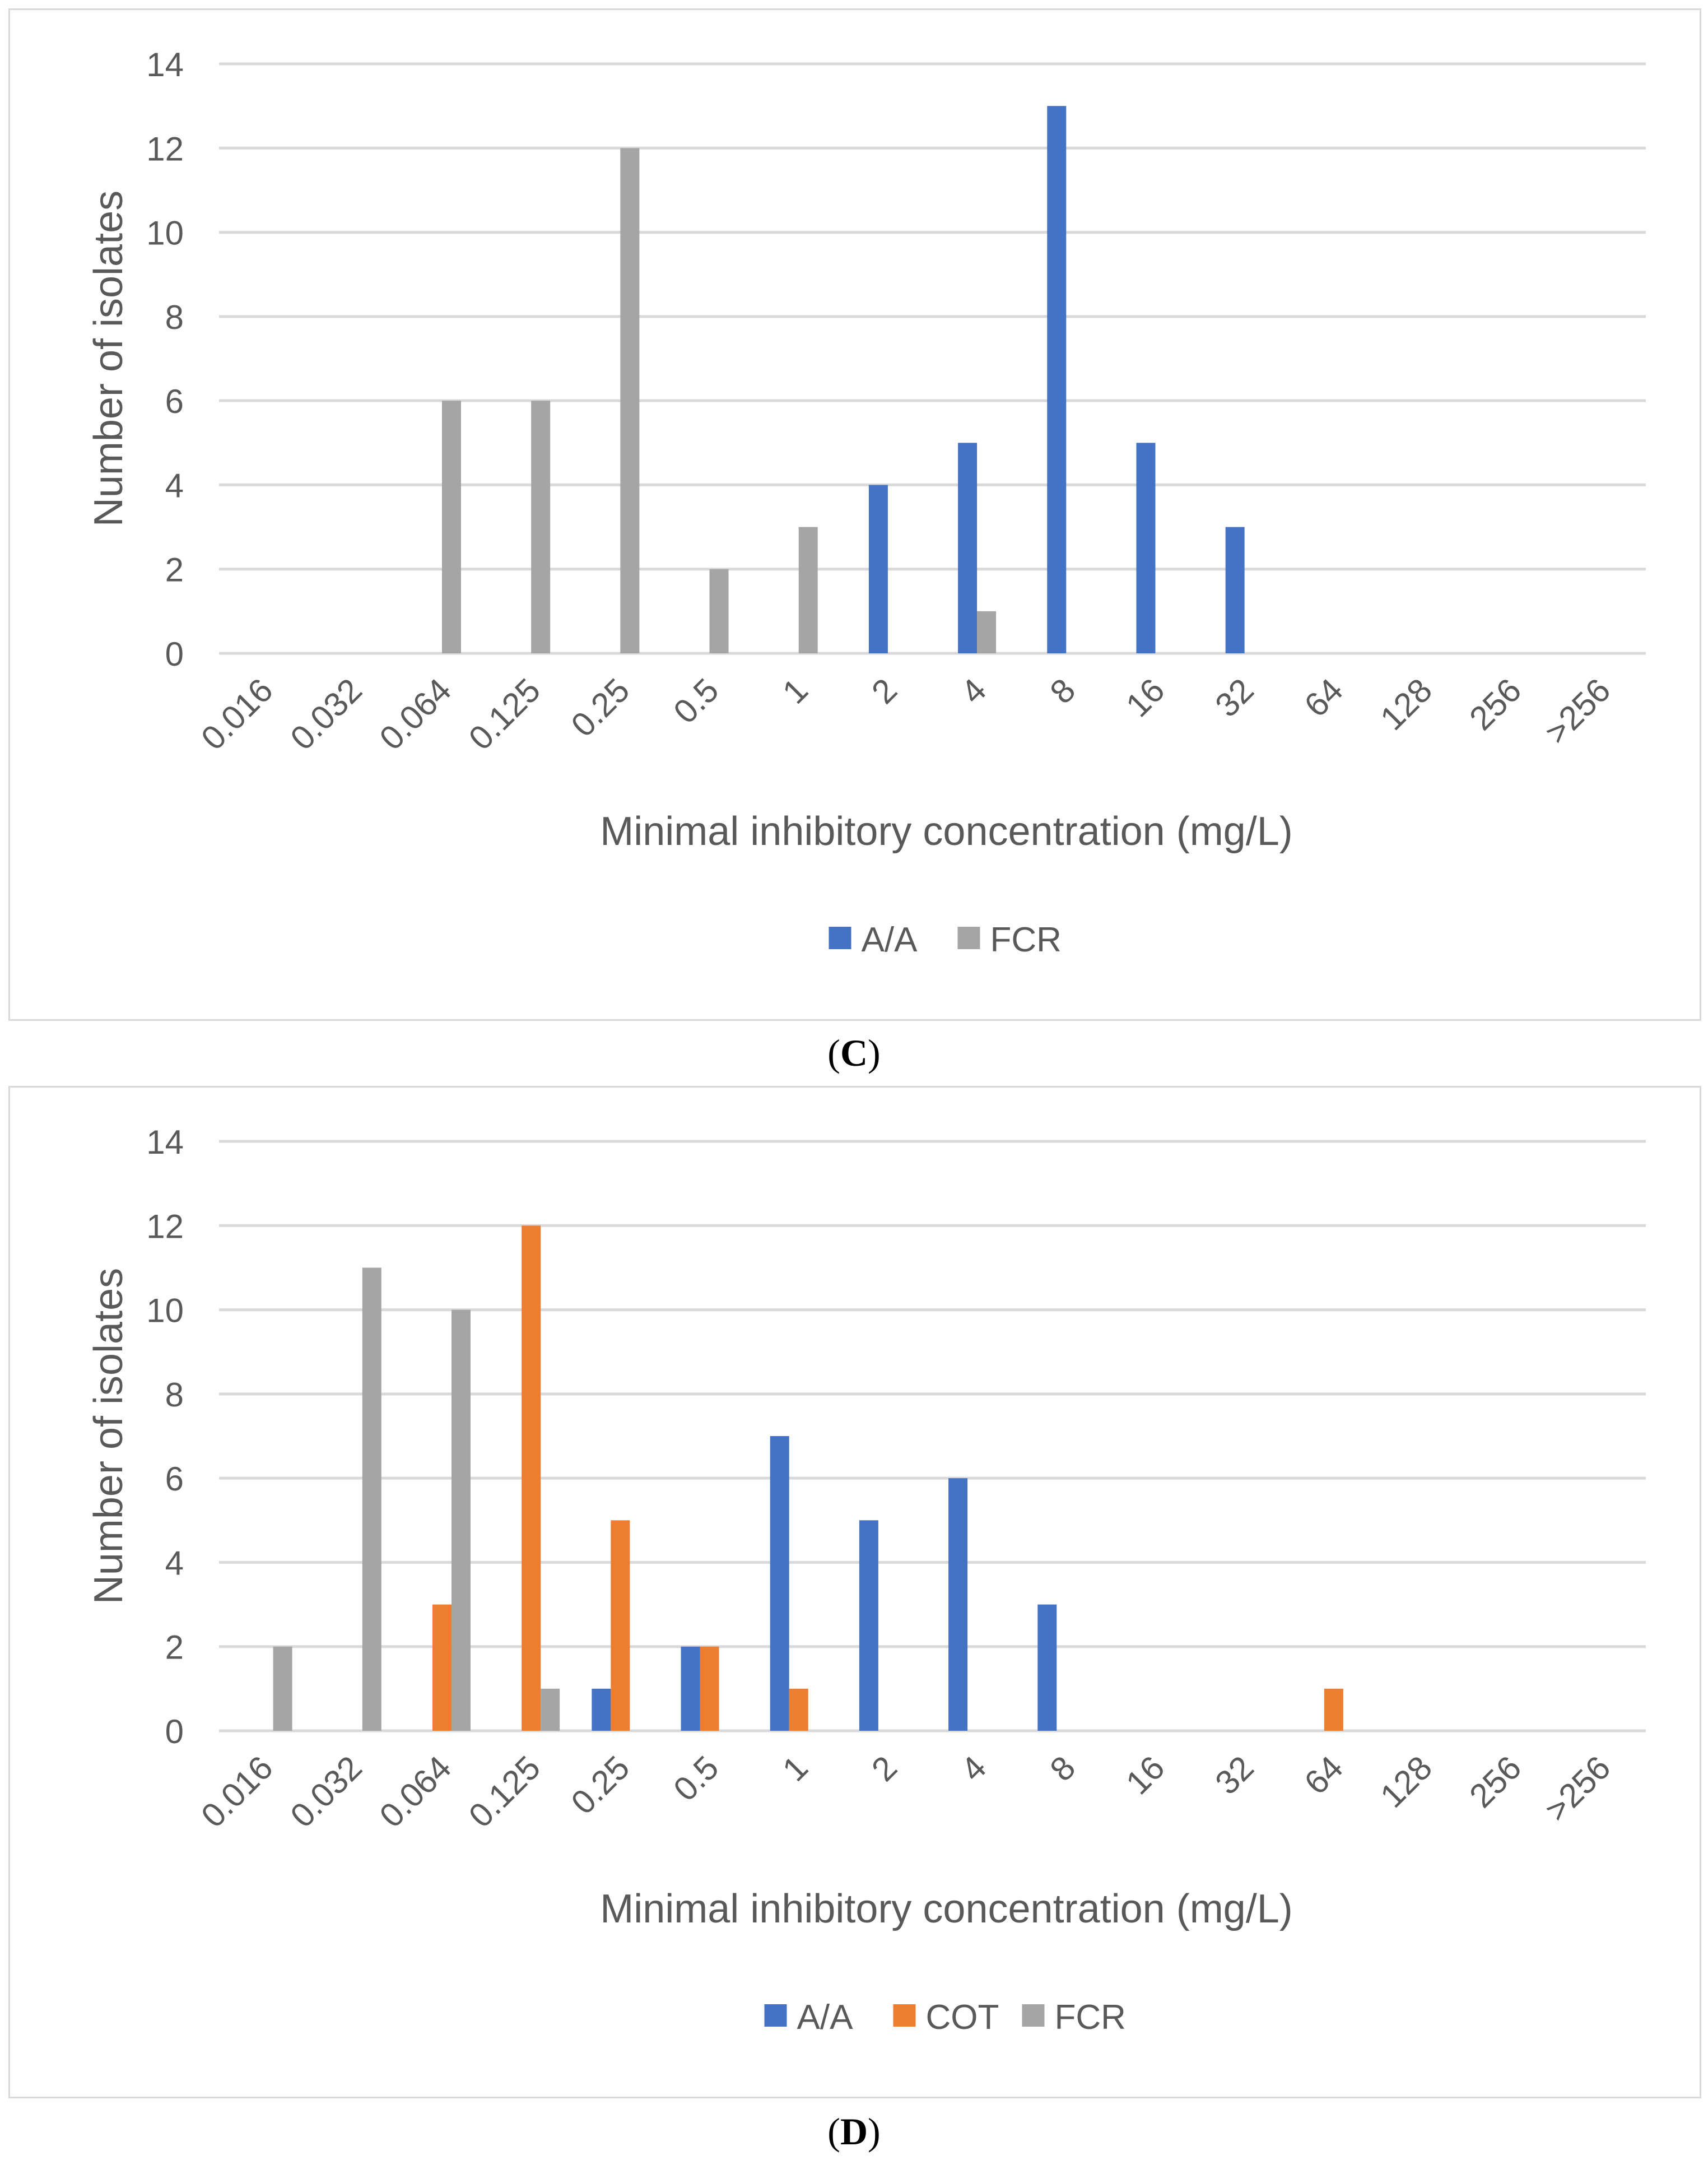 The image size is (1708, 2160). What do you see at coordinates (834, 1053) in the screenshot?
I see `caption-c-open: (` at bounding box center [834, 1053].